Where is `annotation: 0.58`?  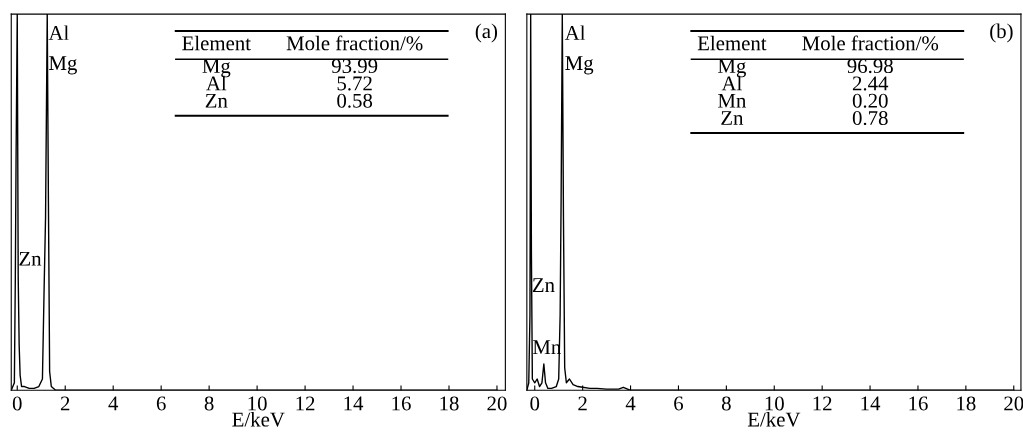 annotation: 0.58 is located at coordinates (355, 100).